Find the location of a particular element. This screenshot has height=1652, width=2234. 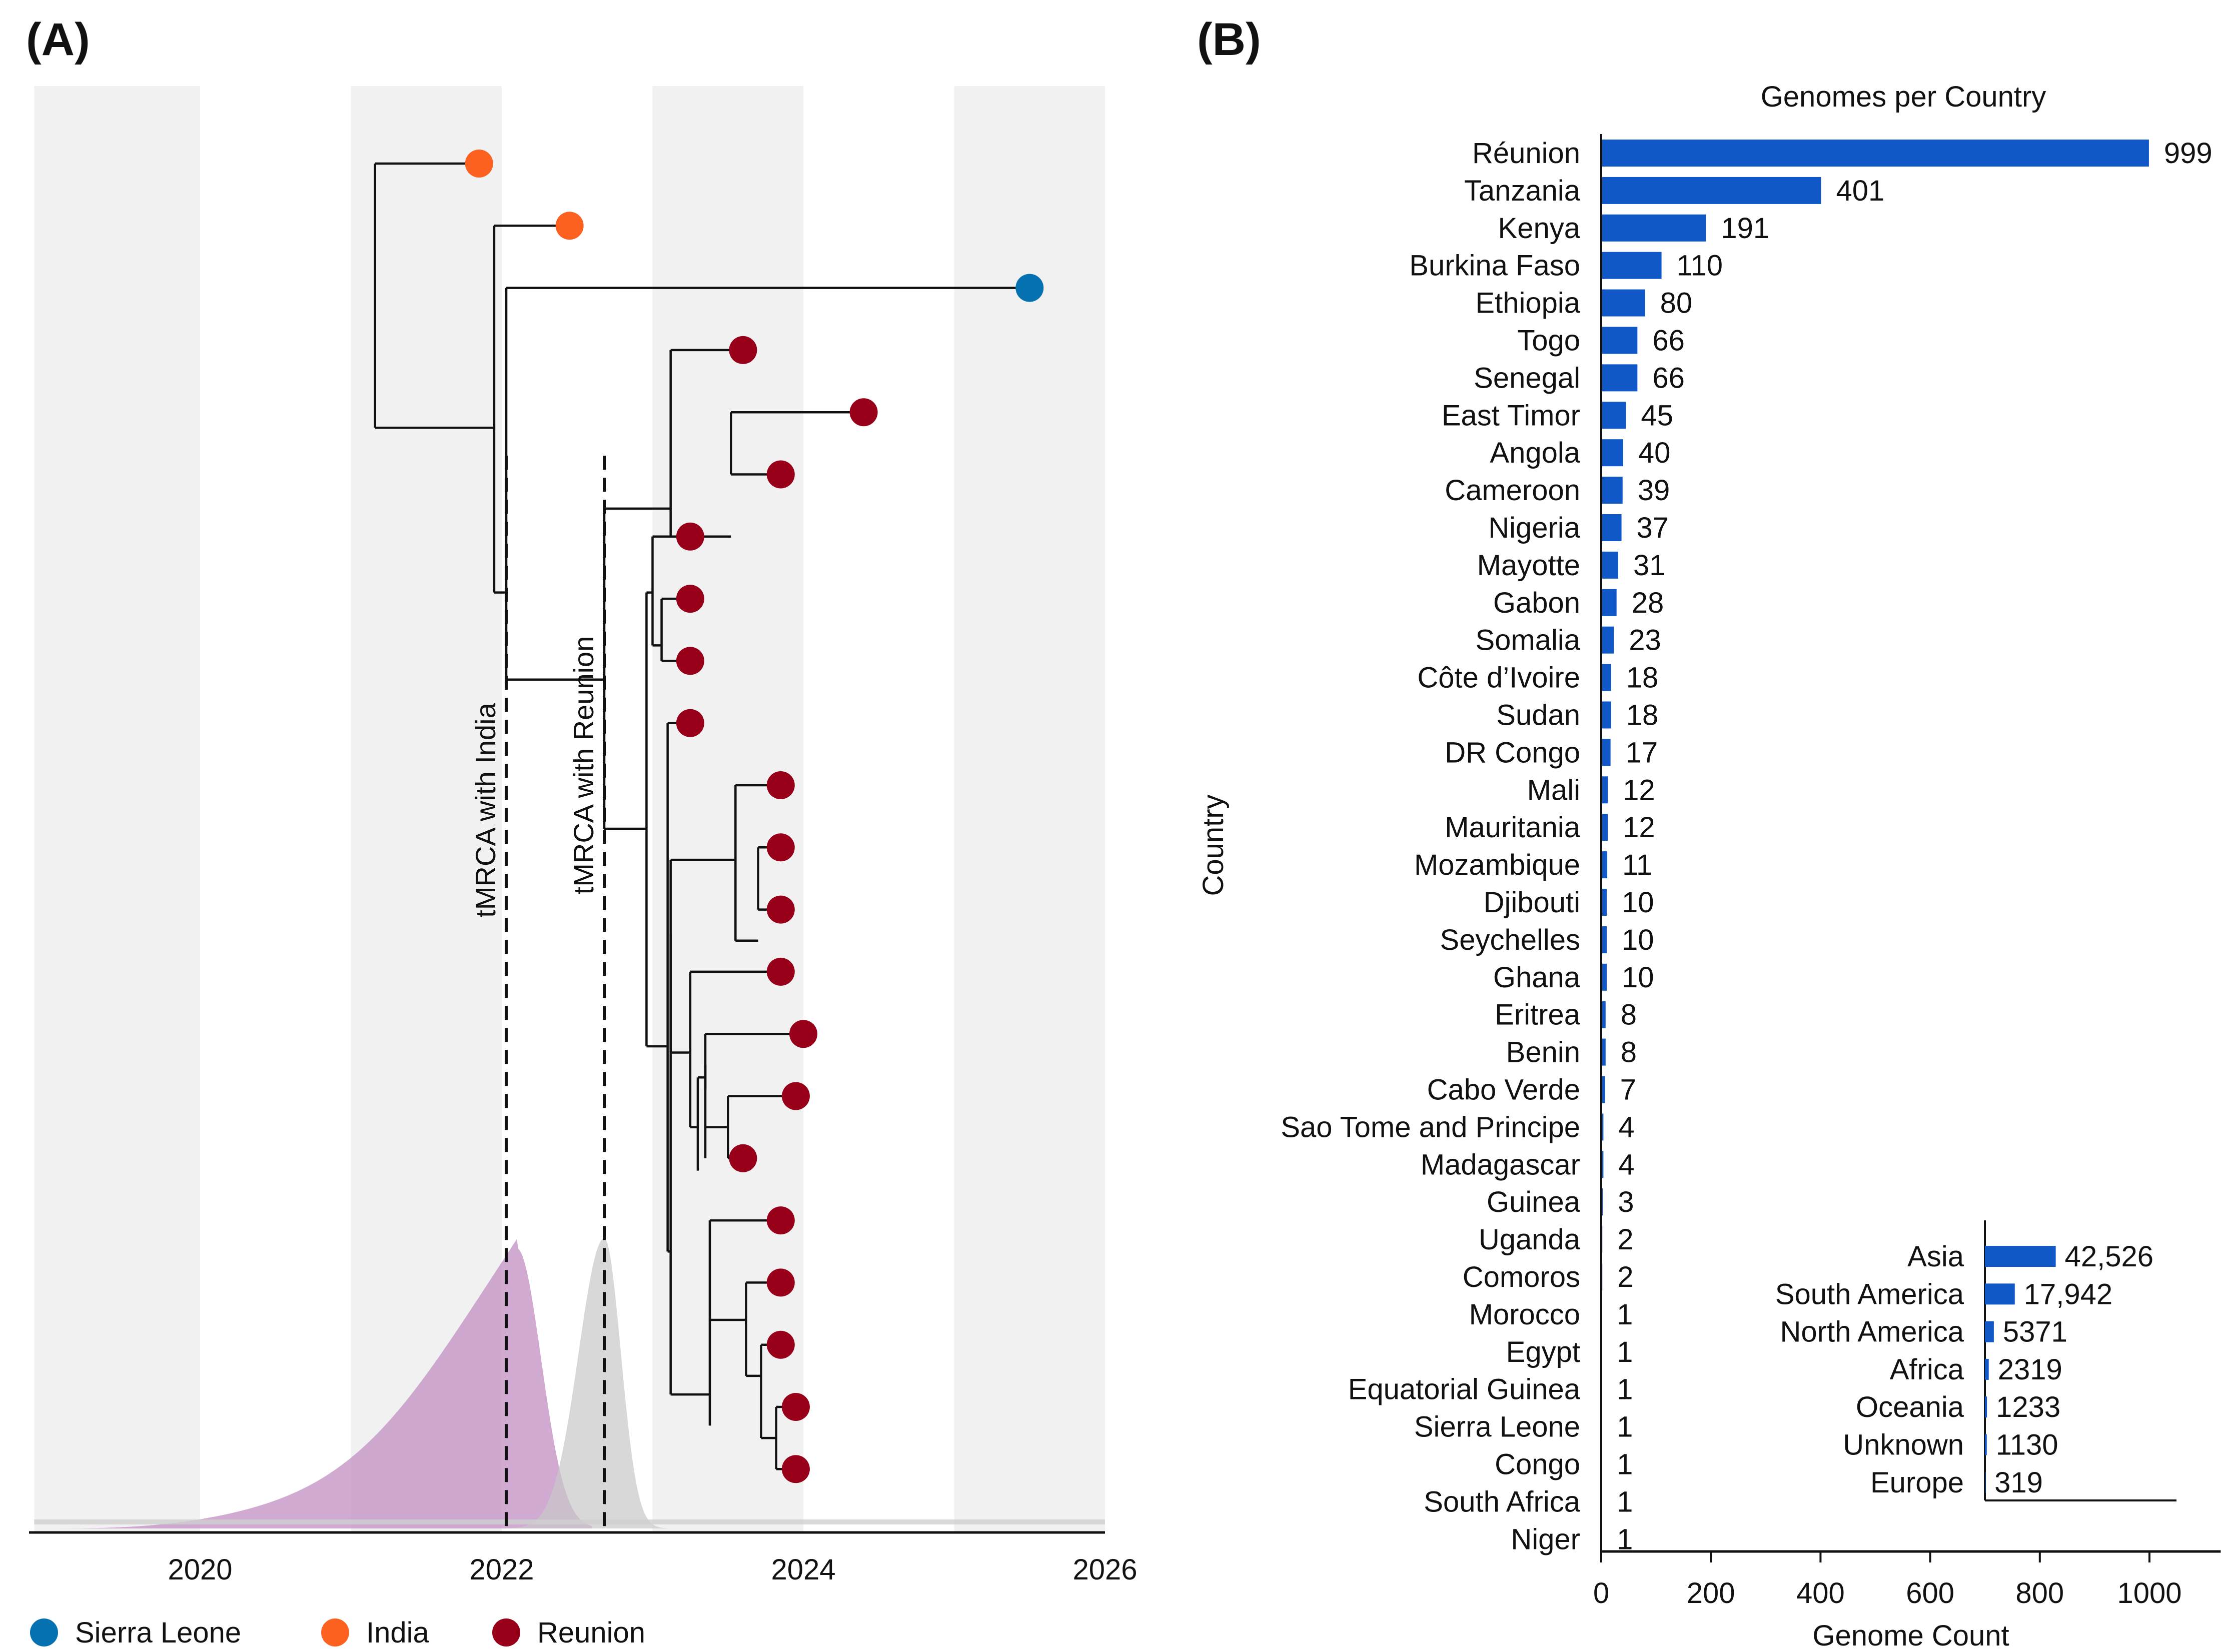

continent-label: Asia is located at coordinates (1936, 1256).